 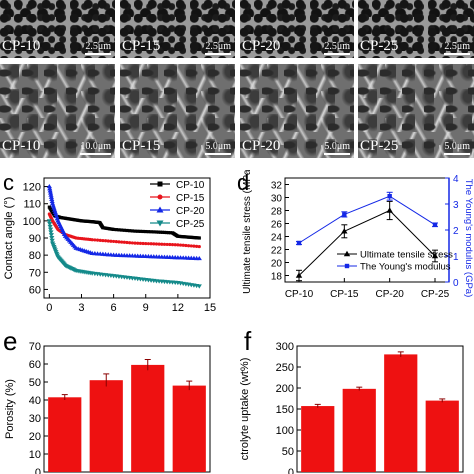 I want to click on x-tick-label: 12, so click(x=178, y=308).